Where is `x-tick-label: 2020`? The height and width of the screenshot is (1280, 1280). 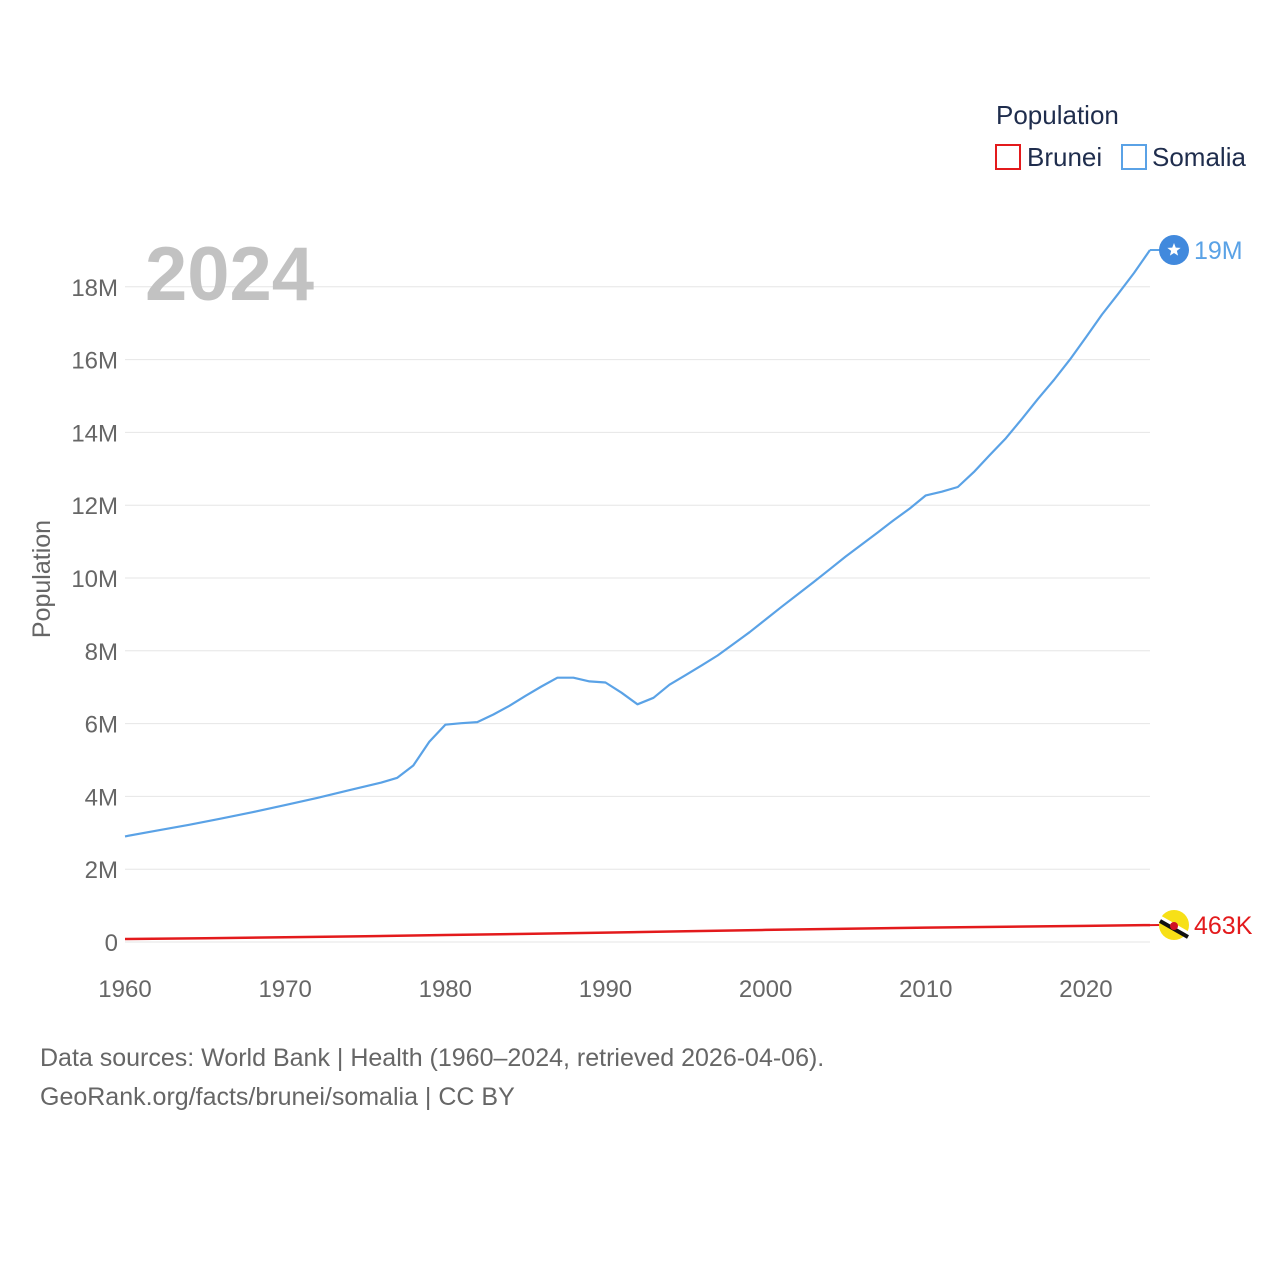 x-tick-label: 2020 is located at coordinates (1085, 989).